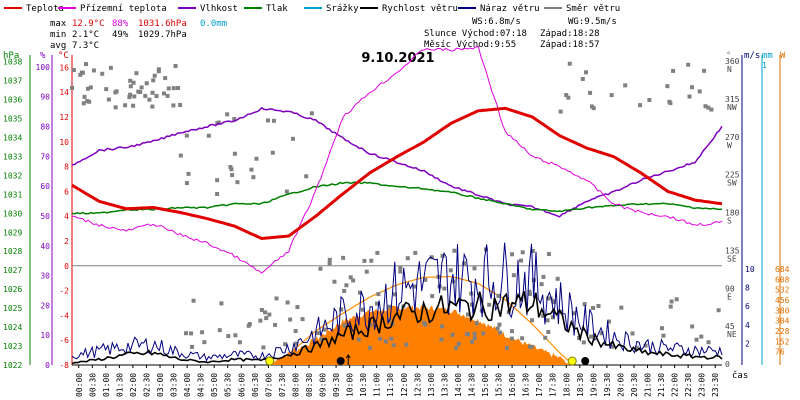 The image size is (800, 400). I want to click on legend-label: Srážky, so click(342, 9).